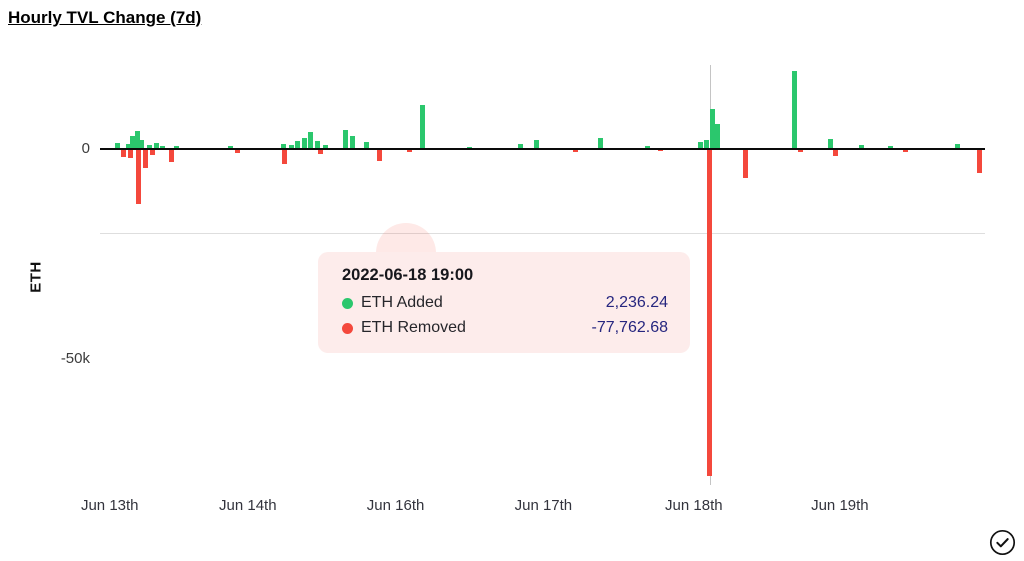 The image size is (1024, 561). Describe the element at coordinates (543, 505) in the screenshot. I see `x-tick-label: Jun 17th` at that location.